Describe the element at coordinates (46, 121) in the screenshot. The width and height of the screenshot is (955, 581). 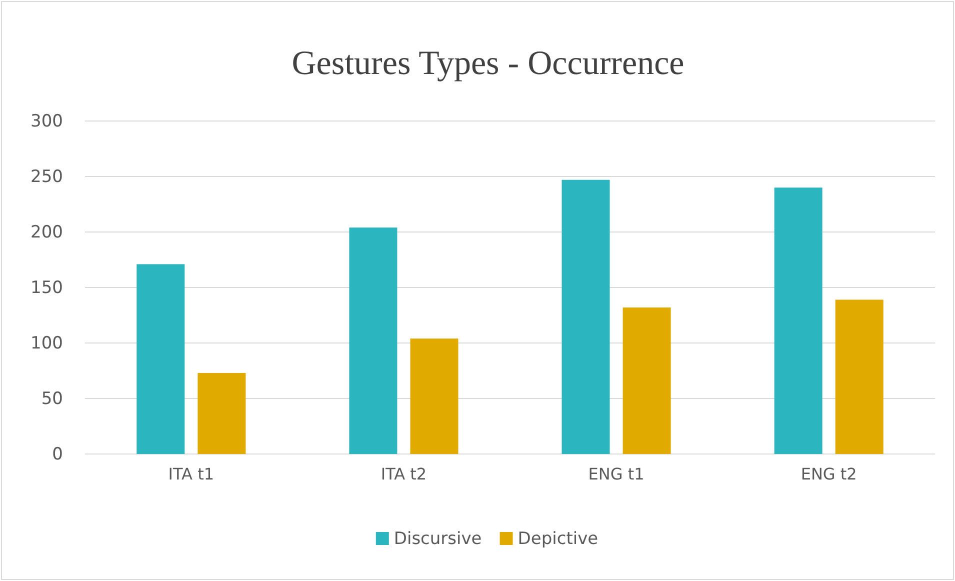
I see `y-tick-label: 300` at that location.